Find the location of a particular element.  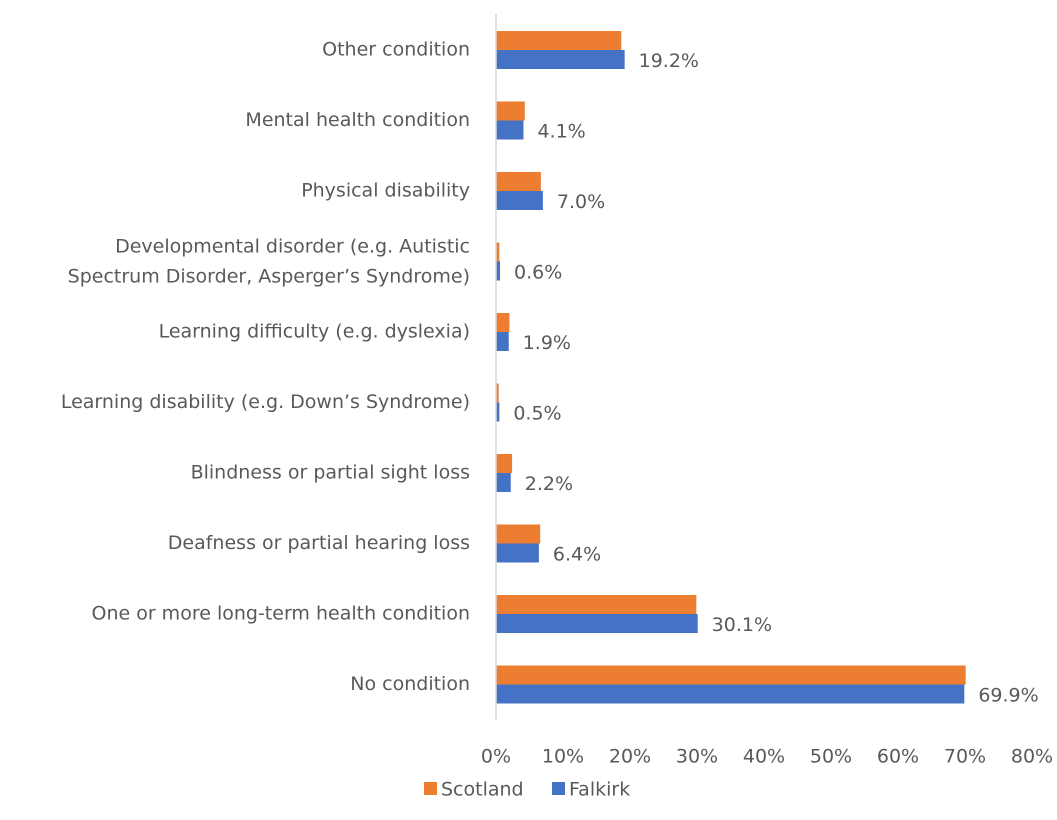

x-tick-label: 70% is located at coordinates (965, 757).